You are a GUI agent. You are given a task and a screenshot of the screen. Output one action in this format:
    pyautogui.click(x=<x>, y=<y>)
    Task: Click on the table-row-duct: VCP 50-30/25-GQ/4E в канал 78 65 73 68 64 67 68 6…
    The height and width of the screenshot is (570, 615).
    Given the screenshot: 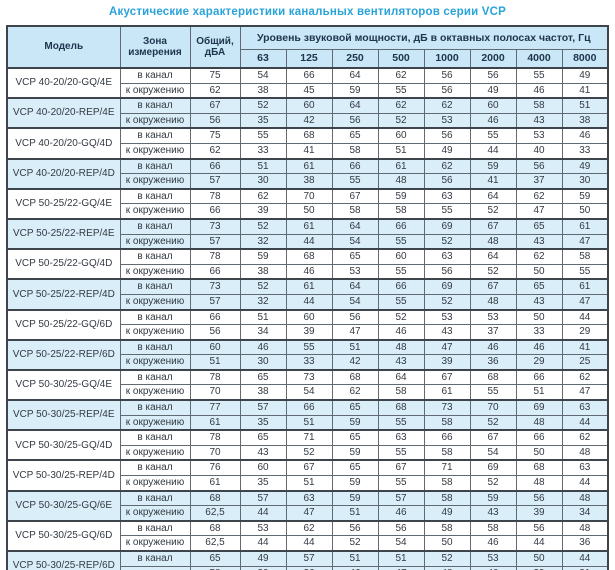 What is the action you would take?
    pyautogui.click(x=307, y=384)
    